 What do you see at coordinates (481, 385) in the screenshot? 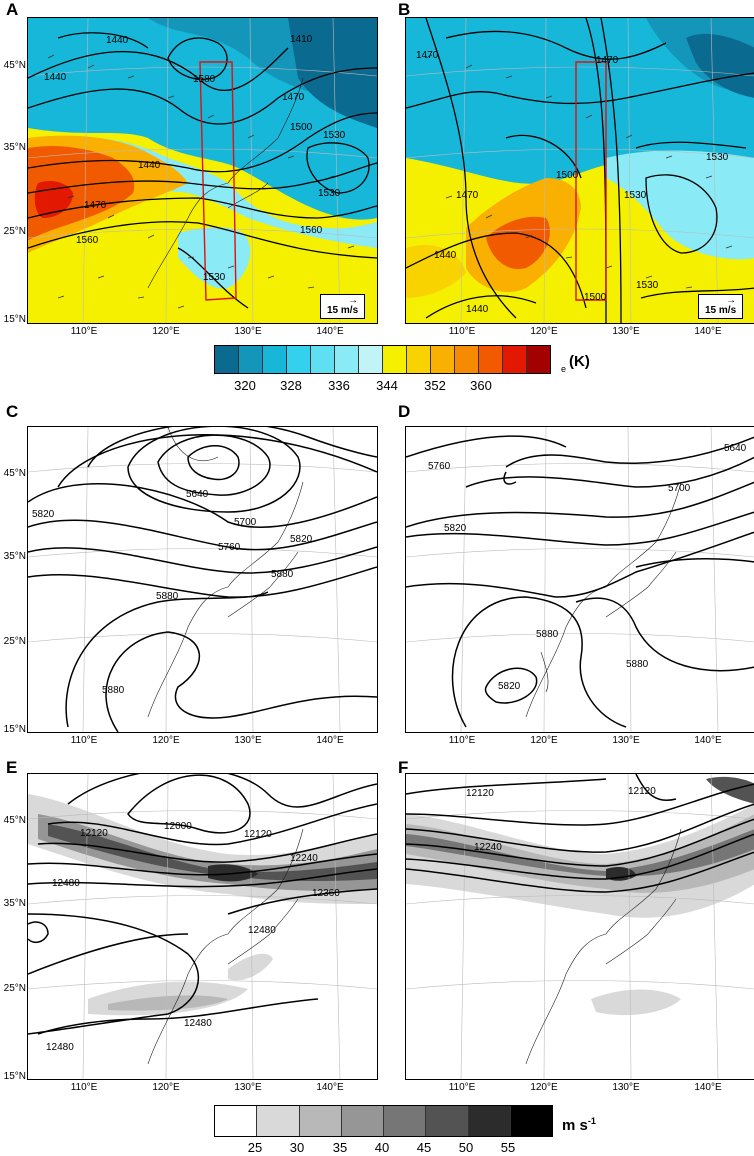
I see `colorbar-tick: 360` at bounding box center [481, 385].